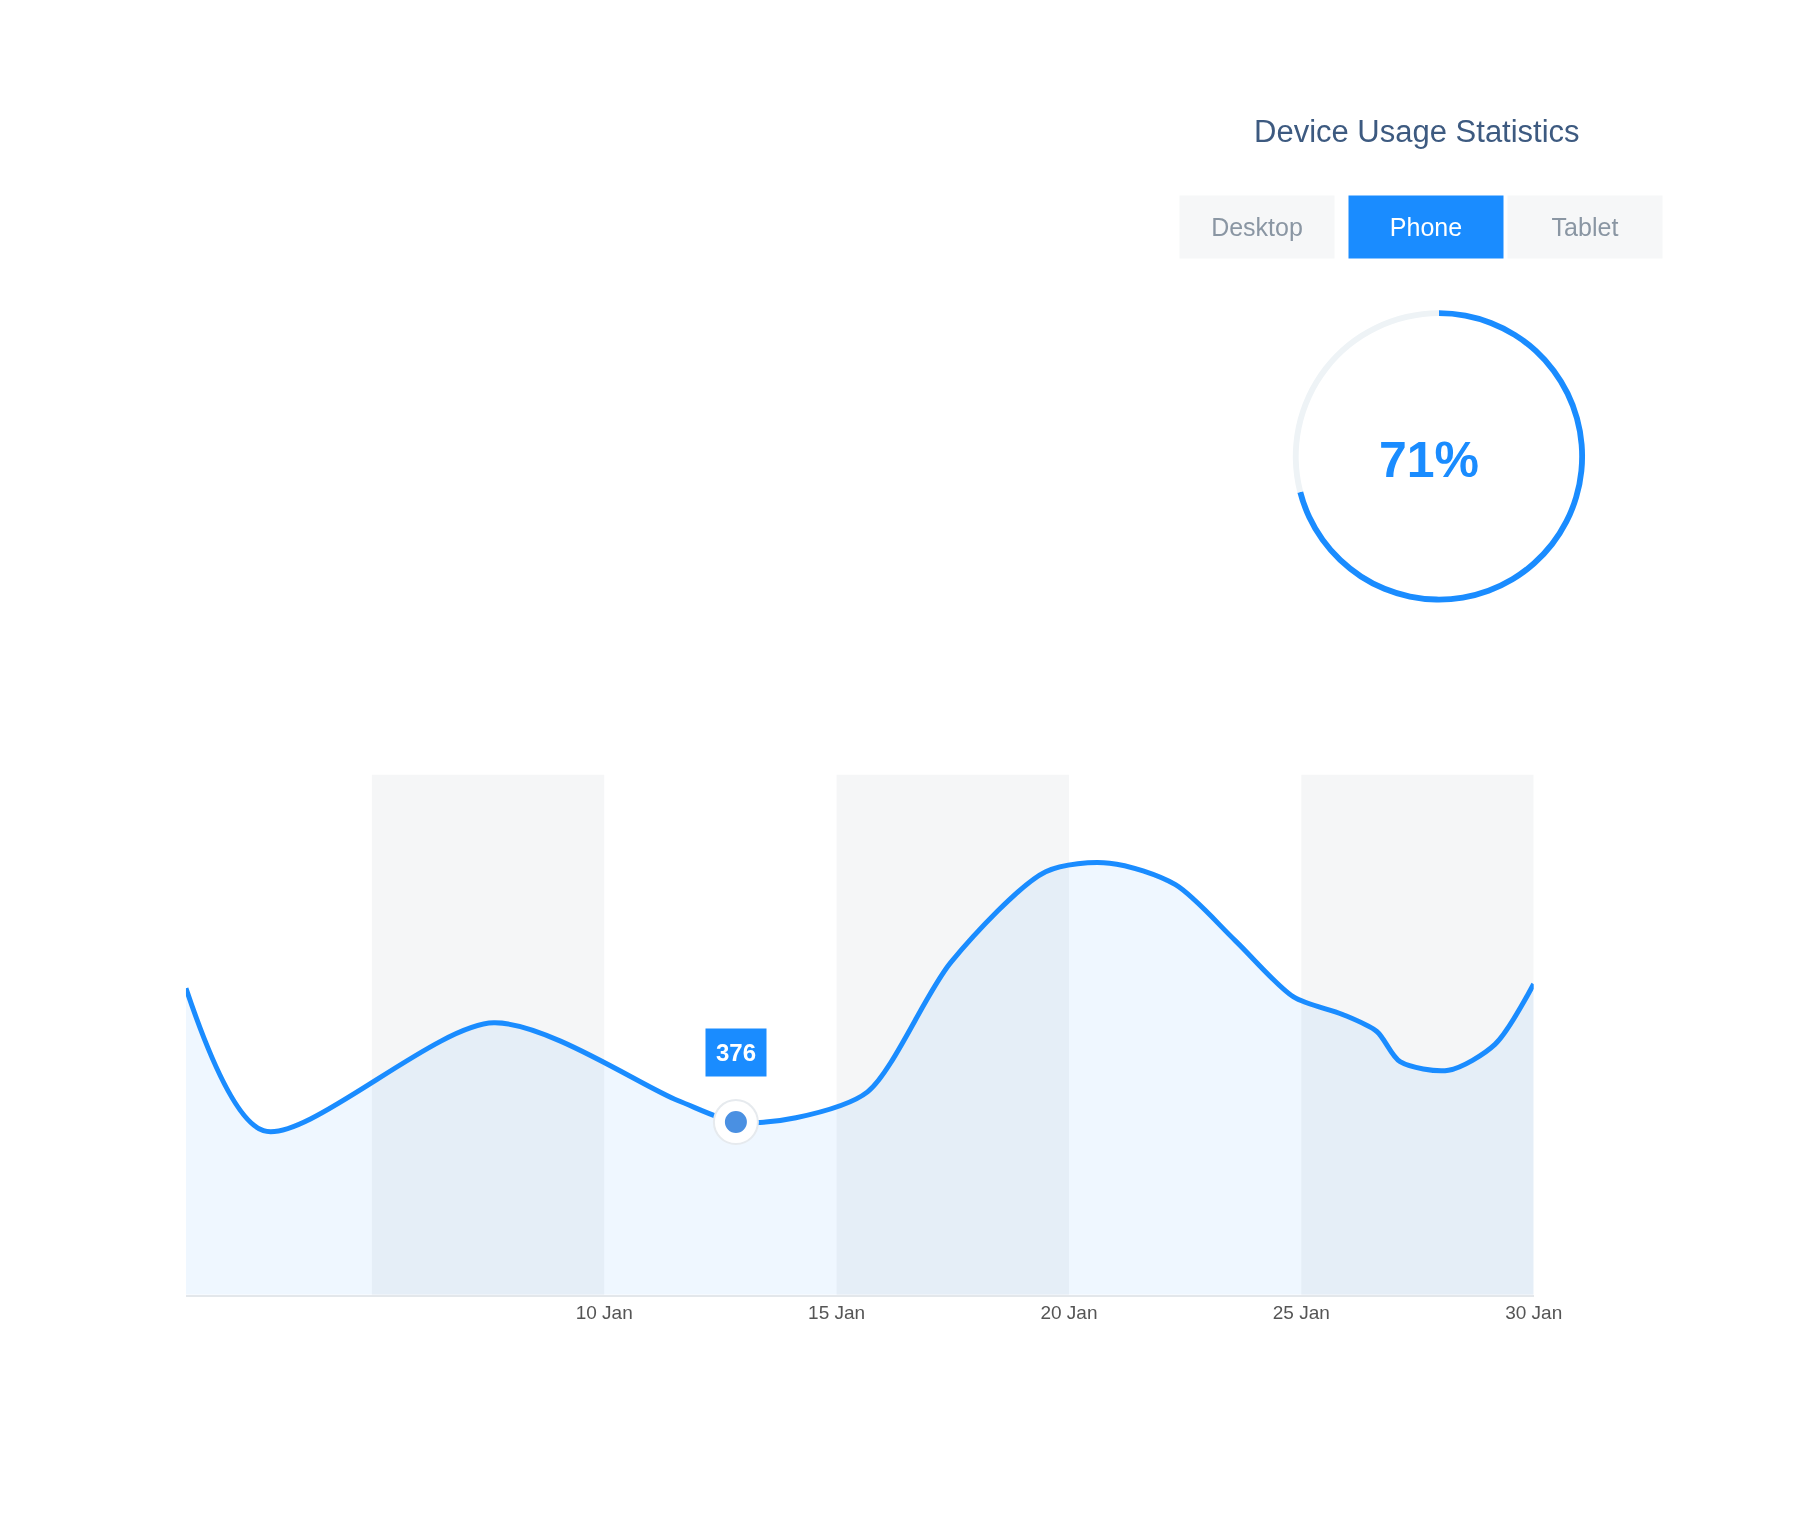 The image size is (1800, 1534). What do you see at coordinates (1069, 1313) in the screenshot?
I see `x-tick-label: 20 Jan` at bounding box center [1069, 1313].